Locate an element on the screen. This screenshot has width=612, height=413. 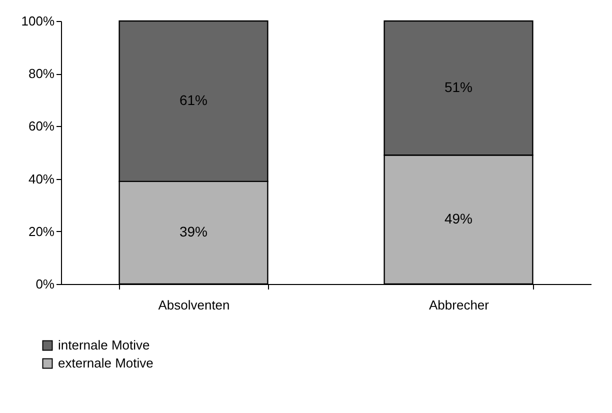
x-tick-label: Abbrecher is located at coordinates (459, 305).